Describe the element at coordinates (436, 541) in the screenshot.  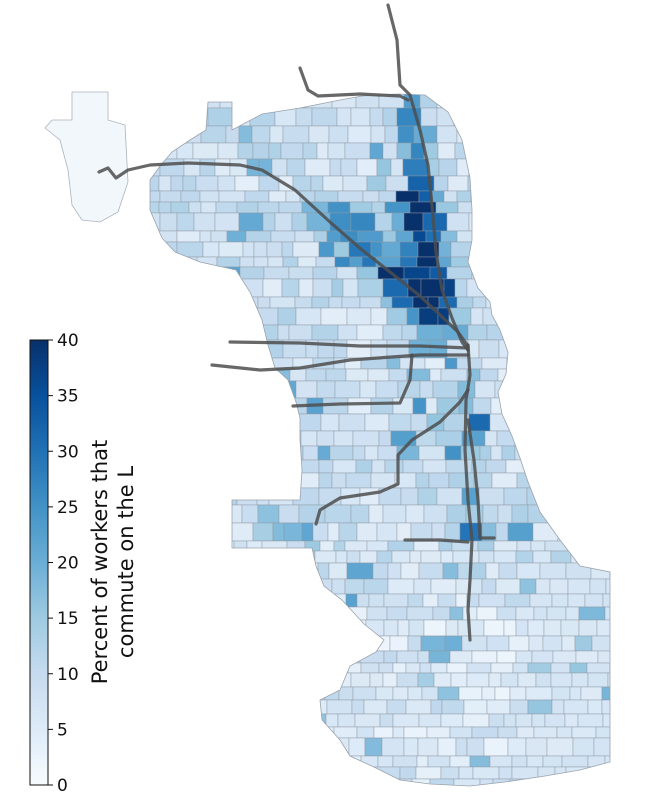
I see `rail-line-south-connector` at that location.